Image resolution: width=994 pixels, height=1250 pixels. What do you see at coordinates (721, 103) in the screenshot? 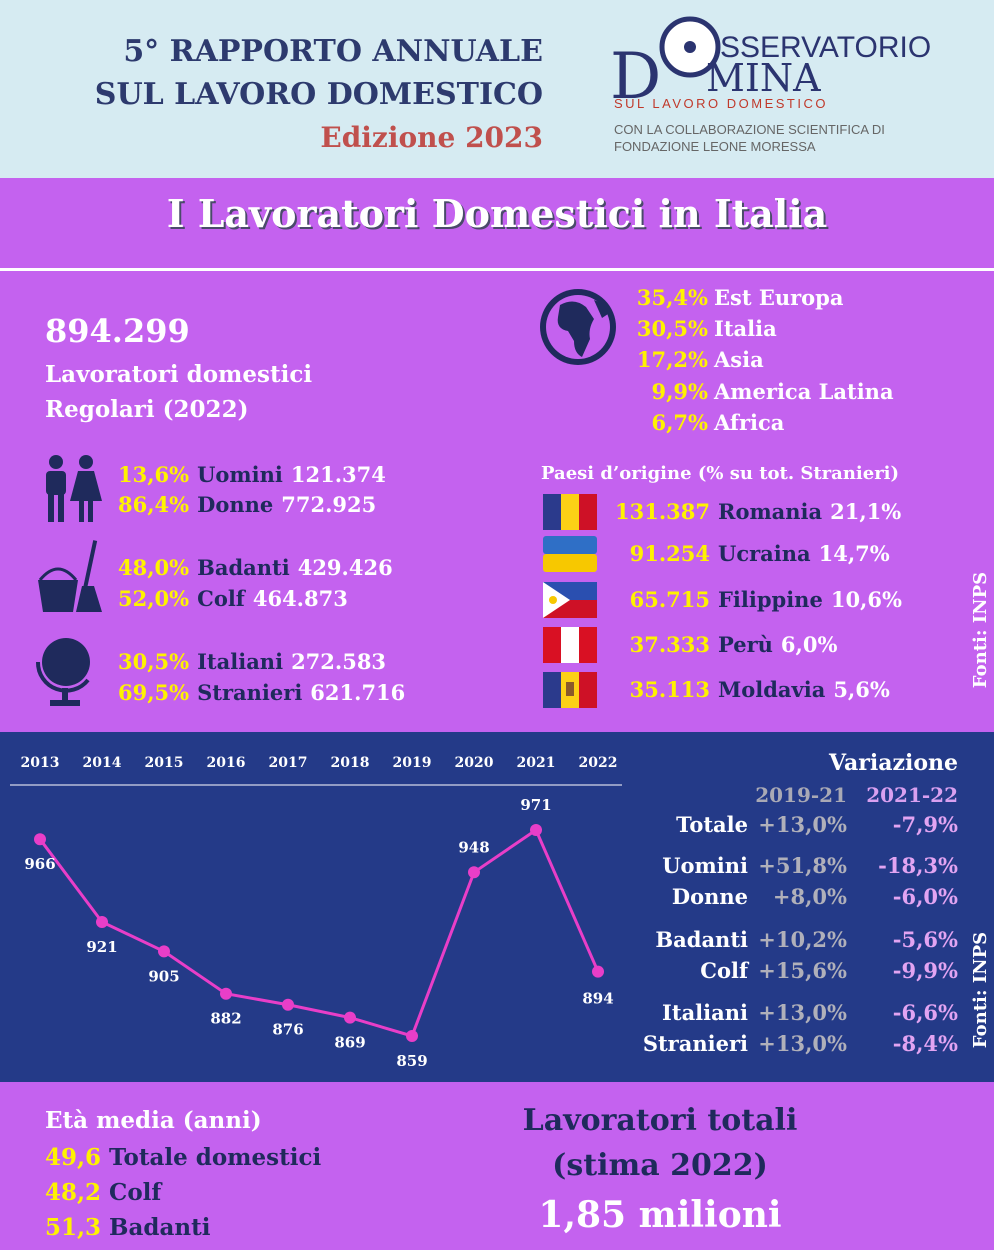
I see `logo-tagline: SUL LAVORO DOMESTICO` at bounding box center [721, 103].